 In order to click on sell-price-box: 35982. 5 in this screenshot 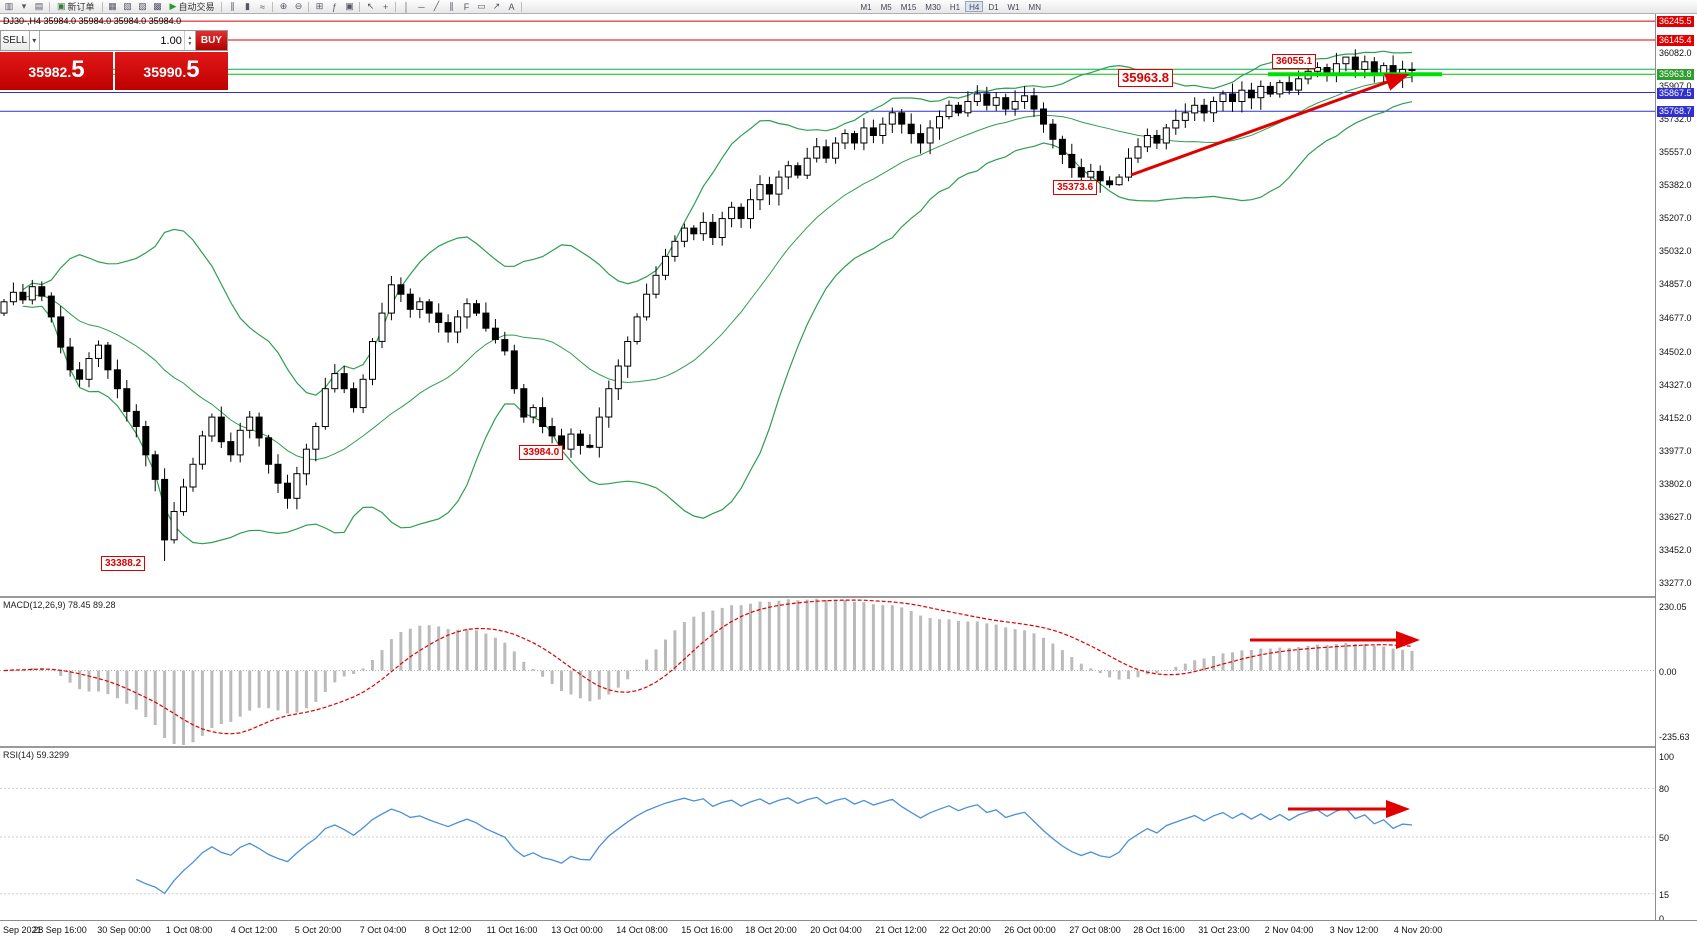, I will do `click(56, 71)`.